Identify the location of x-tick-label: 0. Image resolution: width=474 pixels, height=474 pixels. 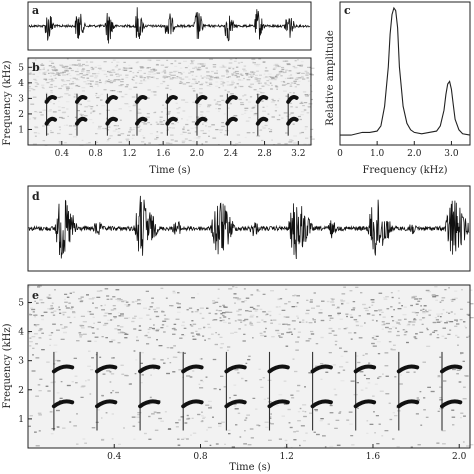
(340, 154).